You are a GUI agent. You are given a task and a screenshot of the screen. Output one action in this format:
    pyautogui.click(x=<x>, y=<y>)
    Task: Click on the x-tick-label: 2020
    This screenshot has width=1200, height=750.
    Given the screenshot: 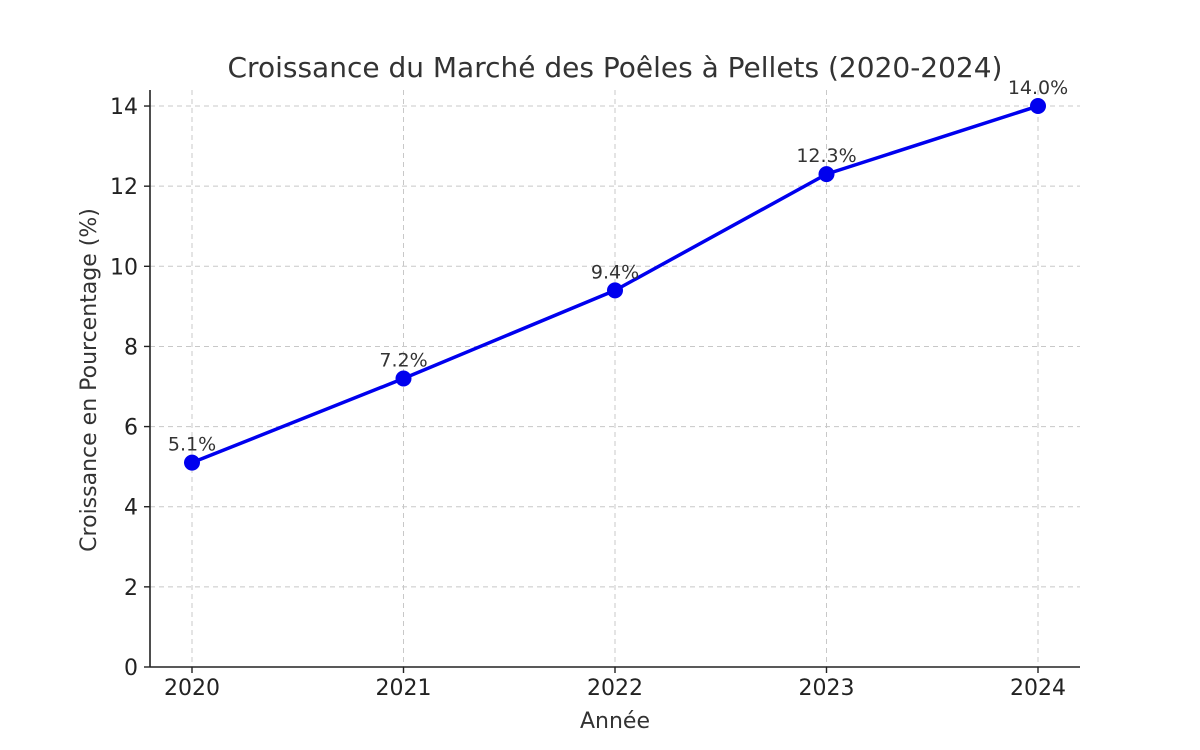 What is the action you would take?
    pyautogui.click(x=192, y=688)
    